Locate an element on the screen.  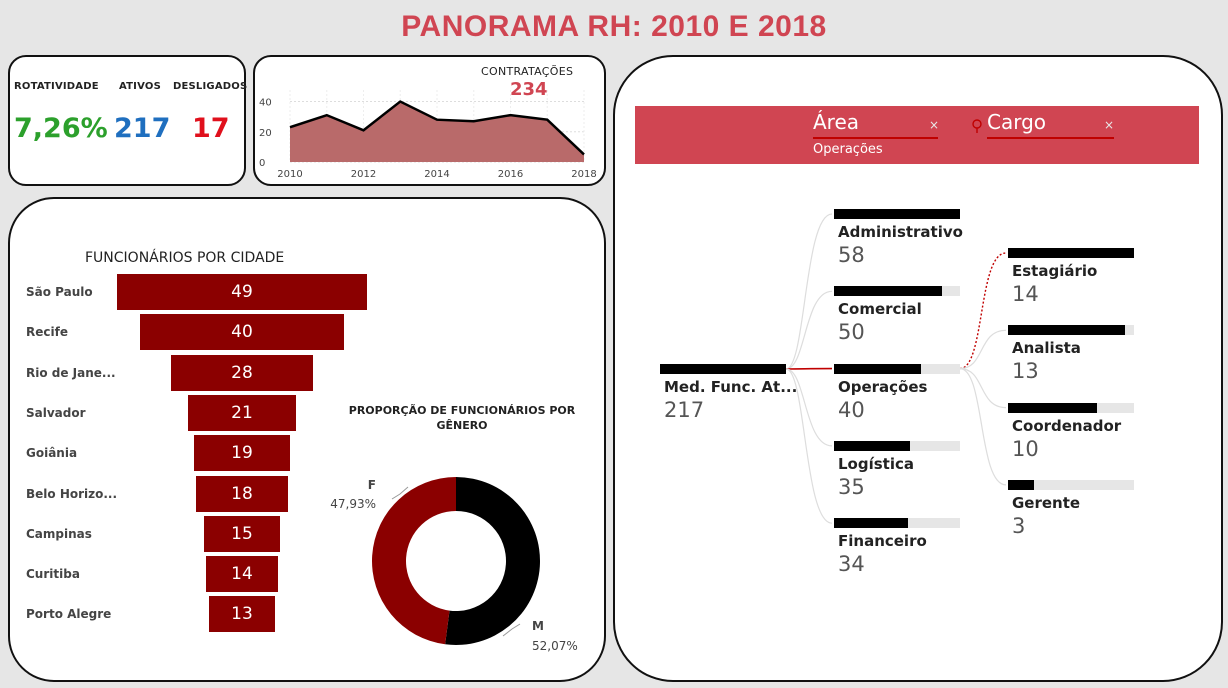
city-bar-value: 49 is located at coordinates (242, 292).